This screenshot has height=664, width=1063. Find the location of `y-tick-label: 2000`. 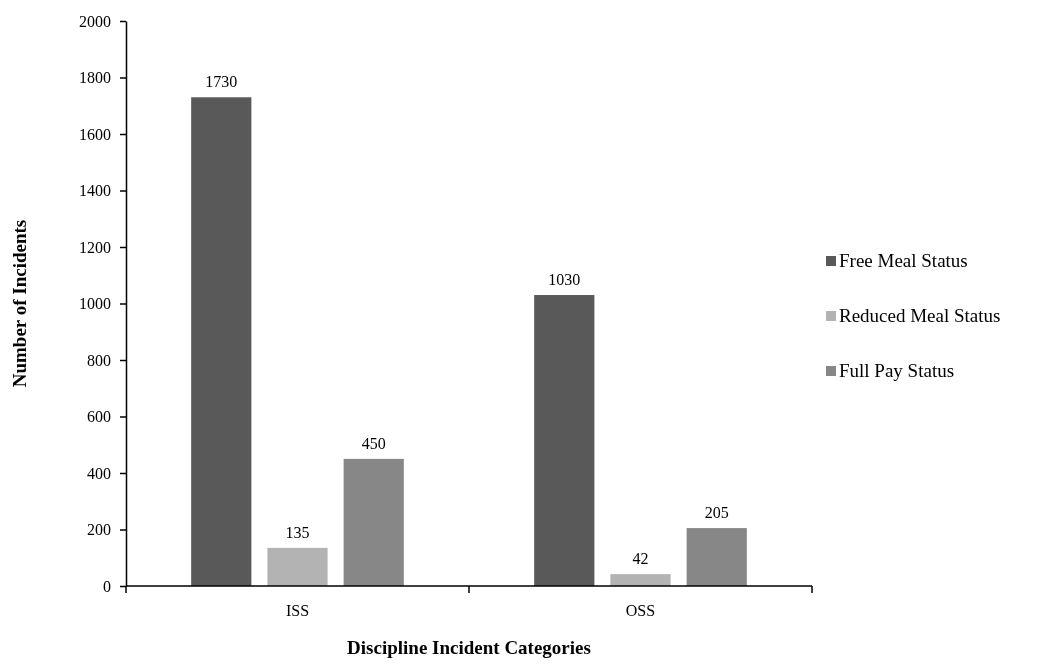

y-tick-label: 2000 is located at coordinates (95, 21).